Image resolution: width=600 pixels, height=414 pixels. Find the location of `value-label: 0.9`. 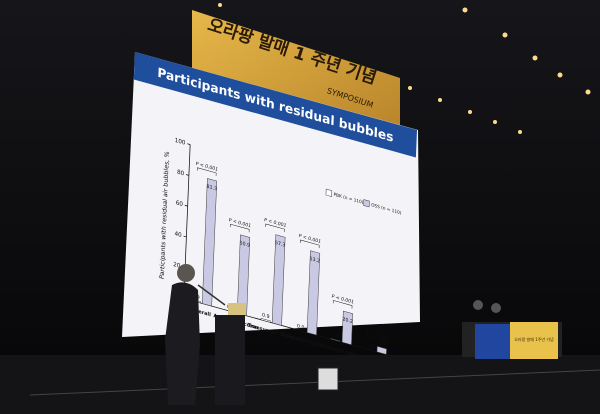

value-label: 0.9 is located at coordinates (266, 316).